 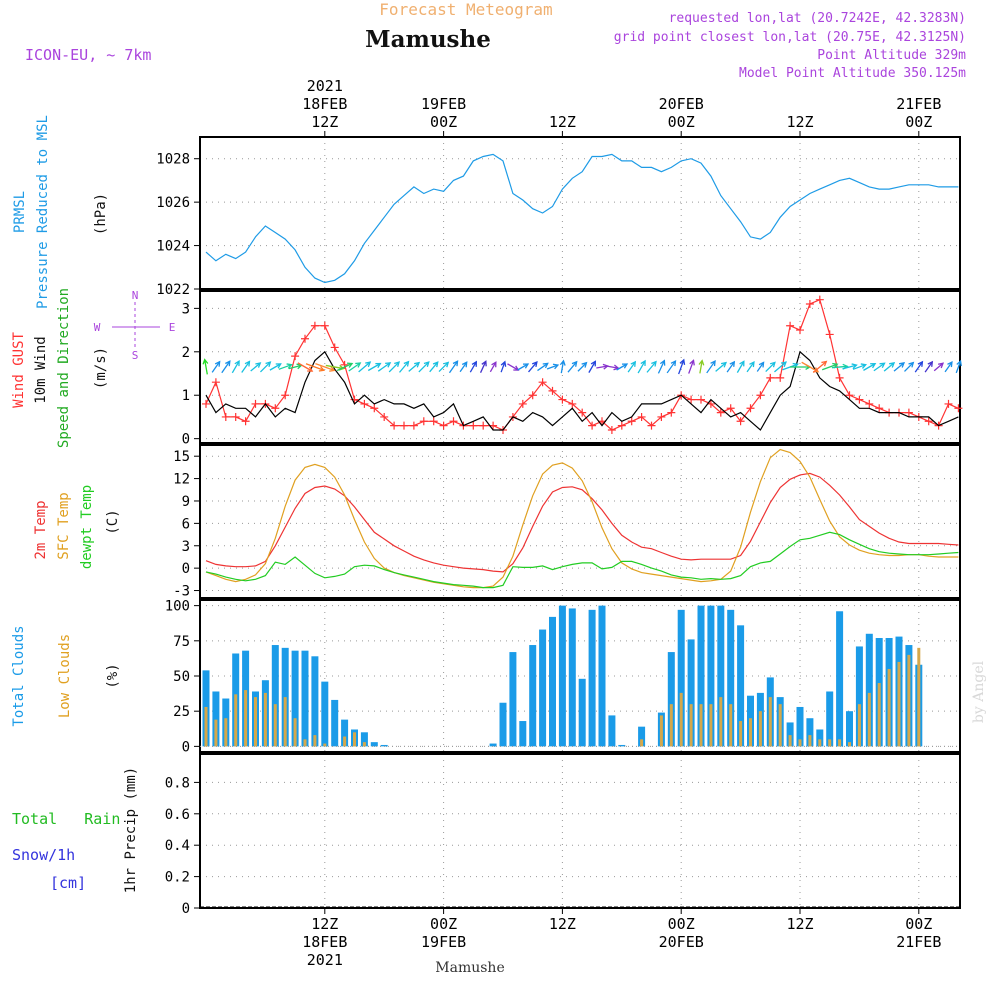 What do you see at coordinates (852, 73) in the screenshot?
I see `model-altitude-label: Model Point Altitude 350.125m` at bounding box center [852, 73].